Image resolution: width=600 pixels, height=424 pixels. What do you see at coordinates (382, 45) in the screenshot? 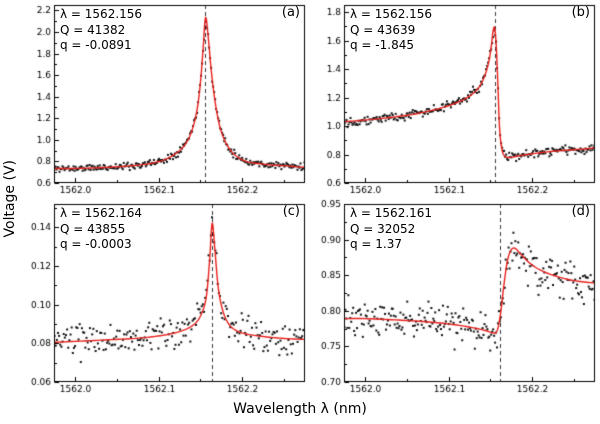
I see `q-value: q = -1.845` at bounding box center [382, 45].